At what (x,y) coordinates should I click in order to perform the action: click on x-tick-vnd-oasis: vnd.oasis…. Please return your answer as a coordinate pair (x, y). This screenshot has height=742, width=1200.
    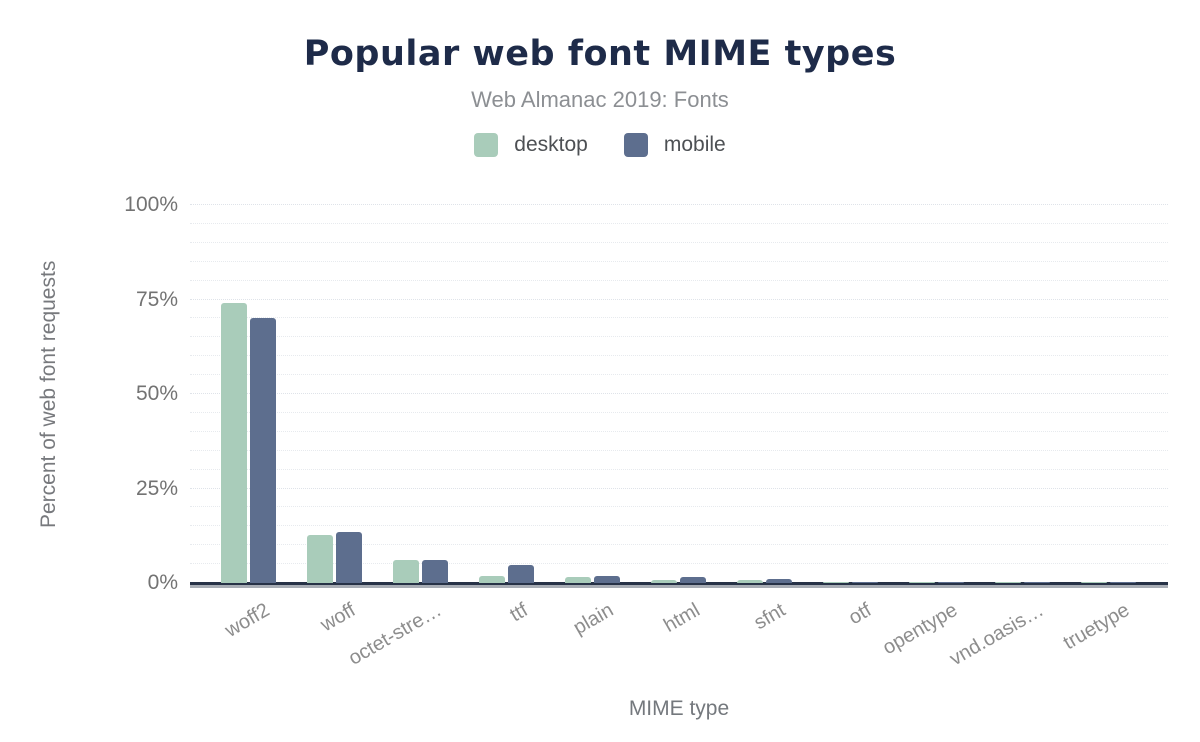
    Looking at the image, I should click on (997, 635).